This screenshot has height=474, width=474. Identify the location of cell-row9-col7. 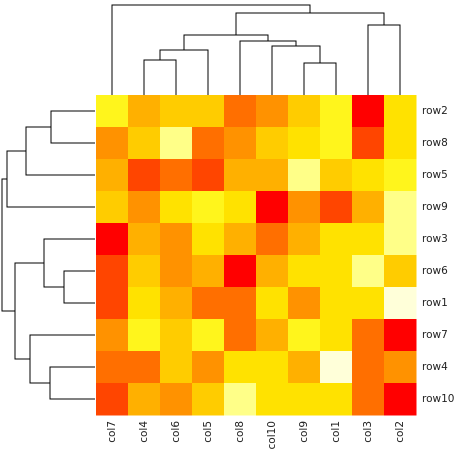
(112, 207).